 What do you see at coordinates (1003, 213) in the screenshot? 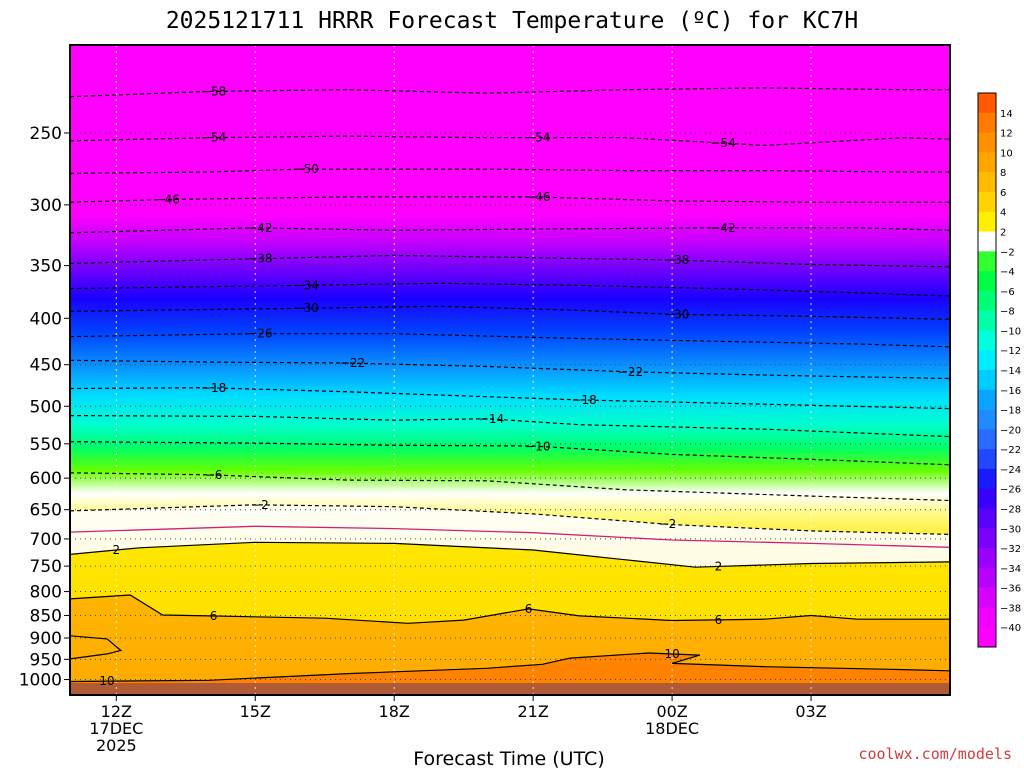
I see `colorbar-label: 4` at bounding box center [1003, 213].